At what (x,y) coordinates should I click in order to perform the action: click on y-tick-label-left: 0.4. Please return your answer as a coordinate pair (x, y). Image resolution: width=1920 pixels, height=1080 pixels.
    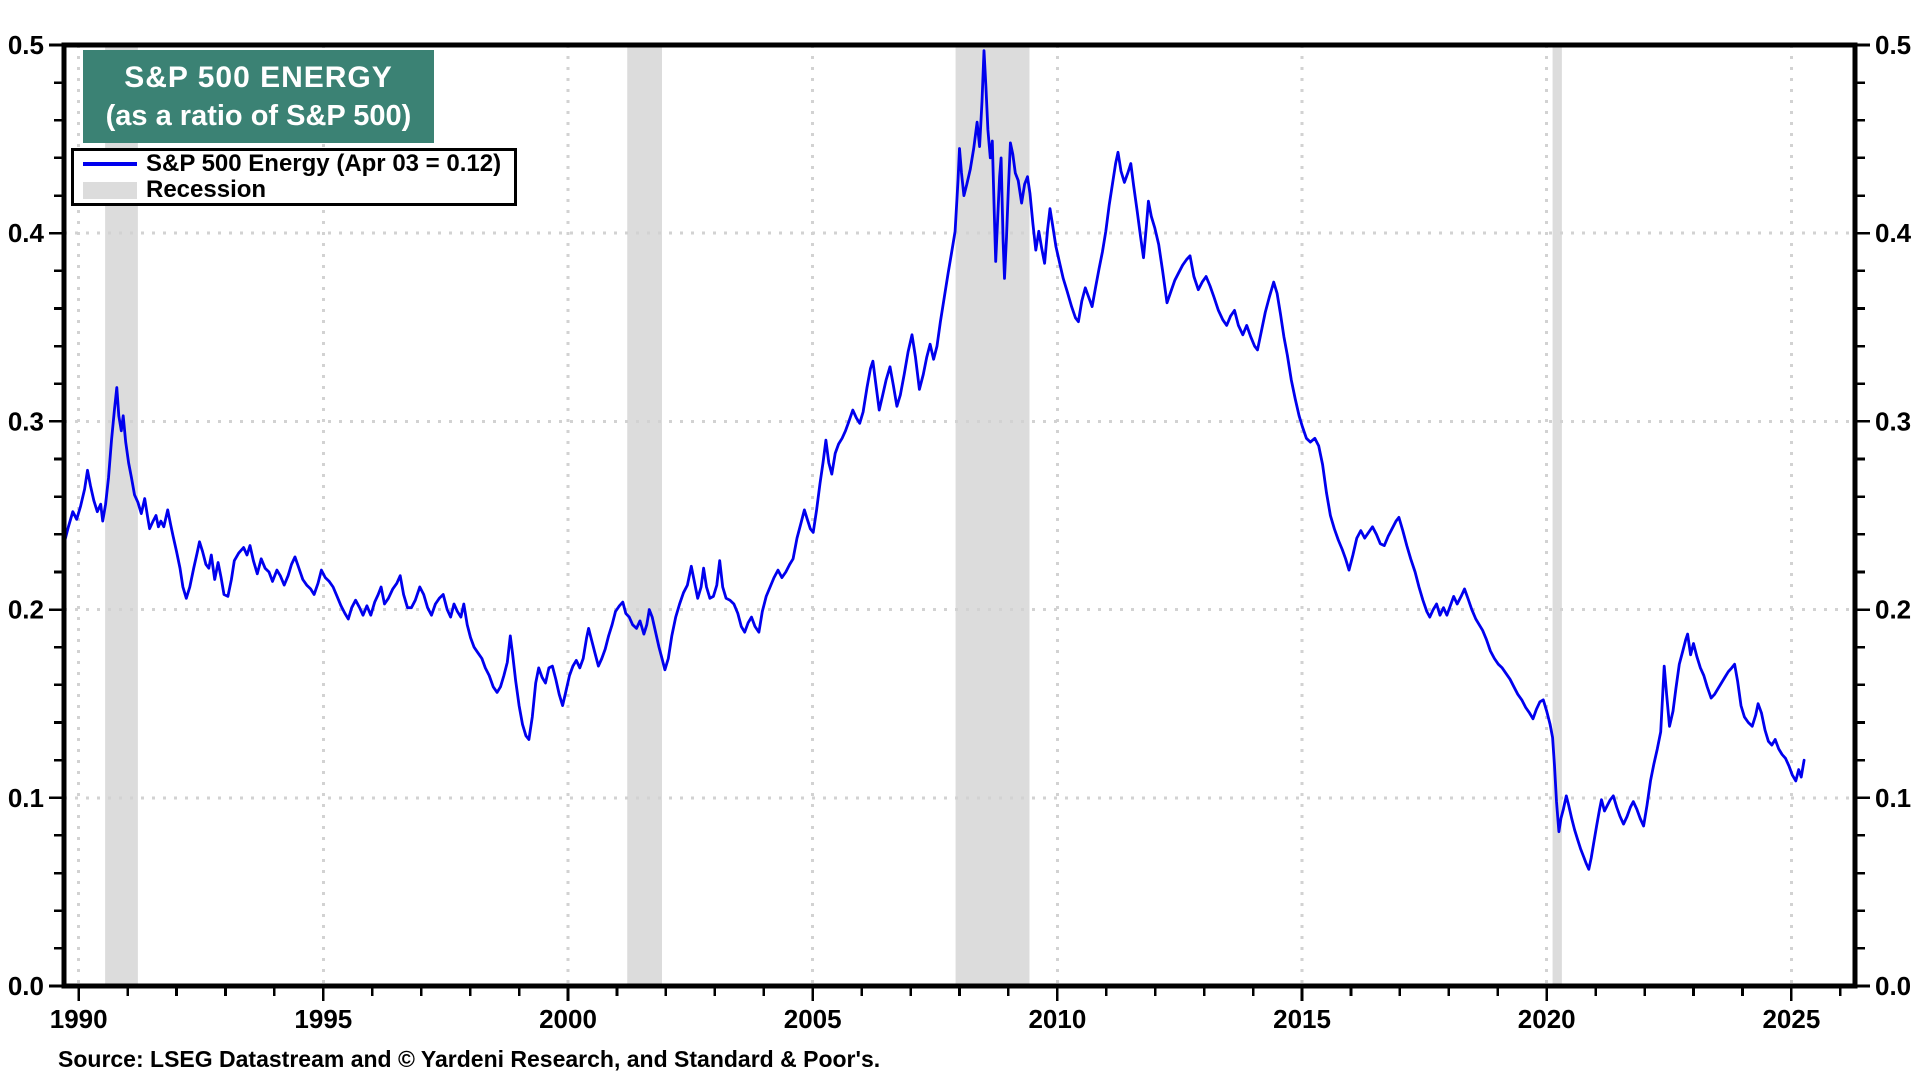
    Looking at the image, I should click on (26, 233).